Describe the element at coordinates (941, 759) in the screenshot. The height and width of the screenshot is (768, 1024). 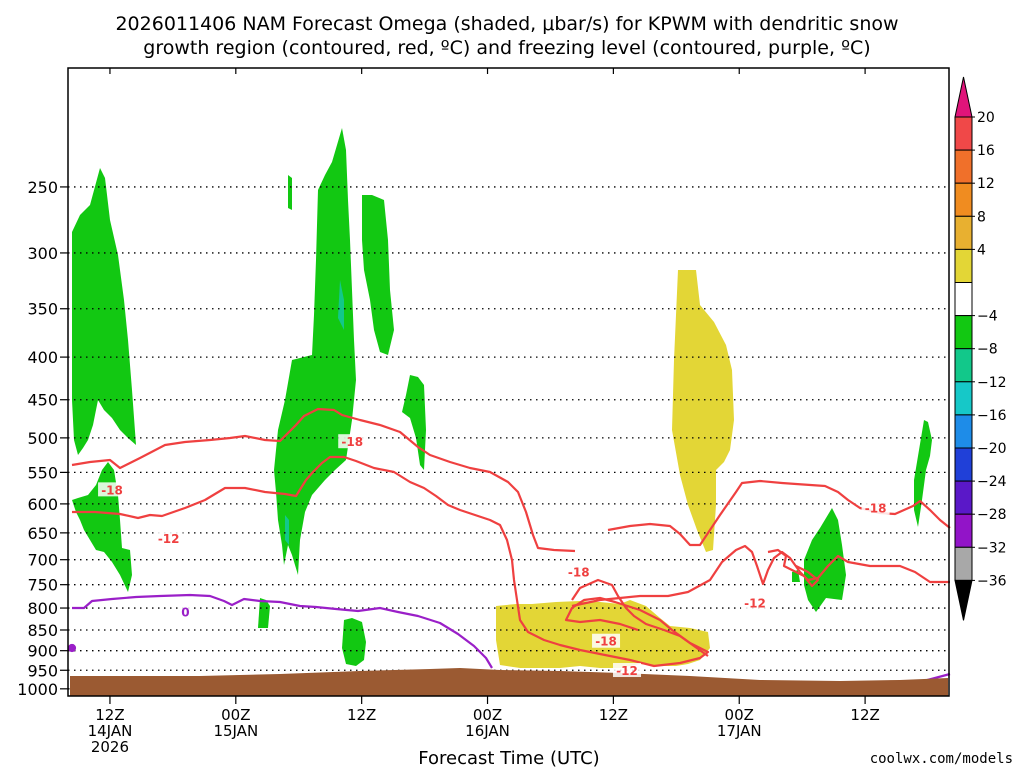
I see `credit-text: coolwx.com/models` at that location.